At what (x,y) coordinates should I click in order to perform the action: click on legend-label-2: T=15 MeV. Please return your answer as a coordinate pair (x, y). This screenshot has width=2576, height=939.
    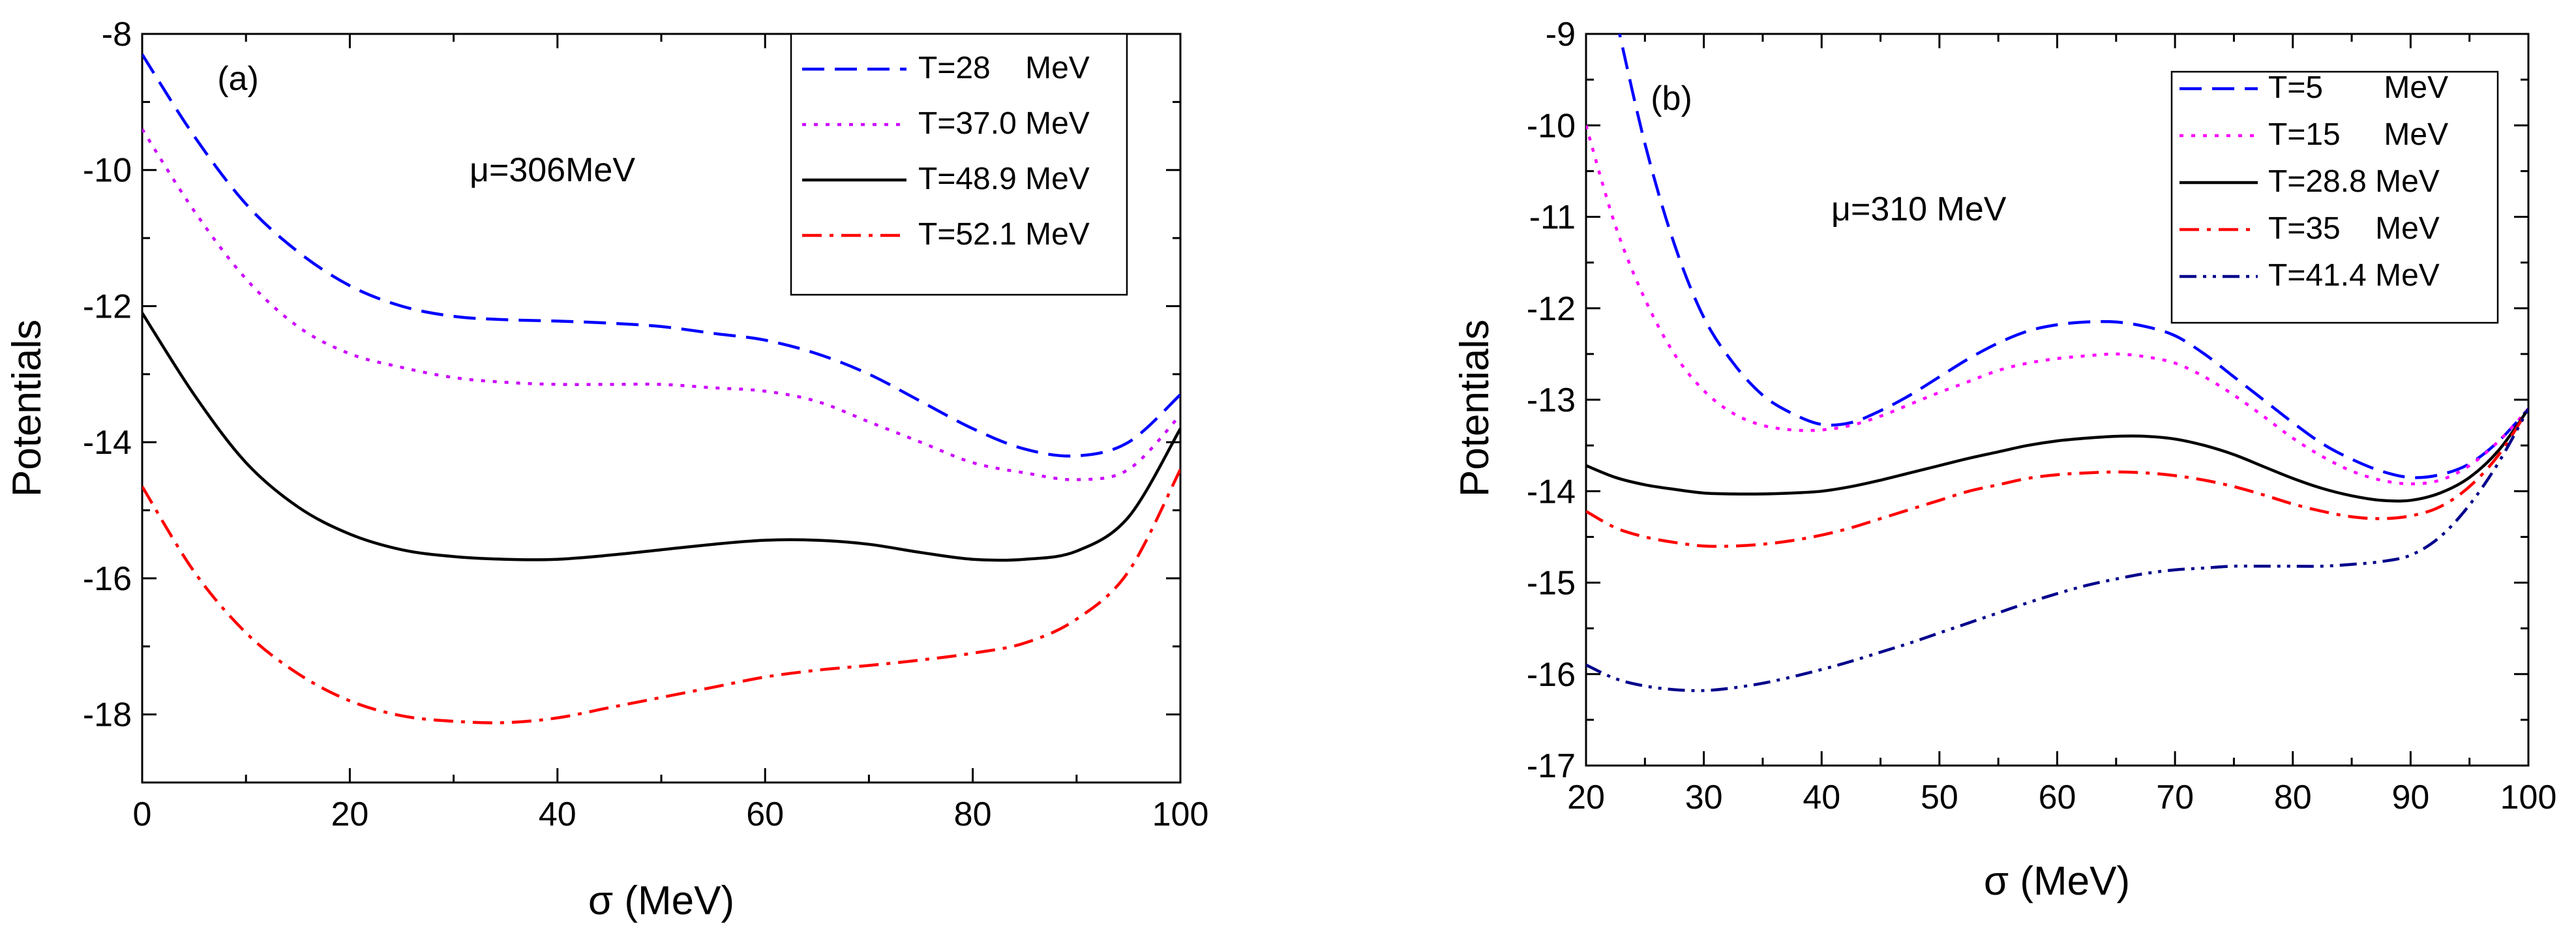
    Looking at the image, I should click on (2358, 134).